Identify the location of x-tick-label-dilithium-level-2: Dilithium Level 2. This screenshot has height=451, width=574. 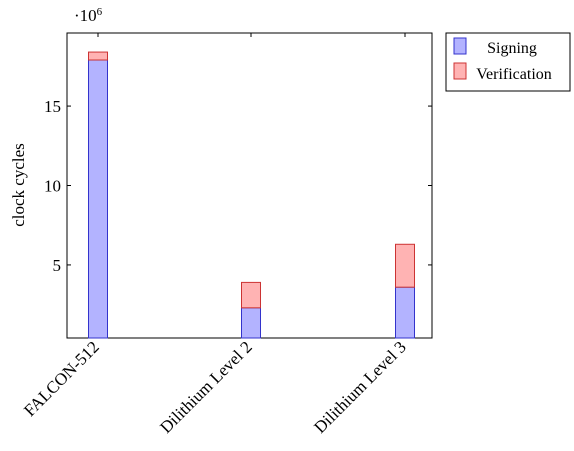
(206, 387).